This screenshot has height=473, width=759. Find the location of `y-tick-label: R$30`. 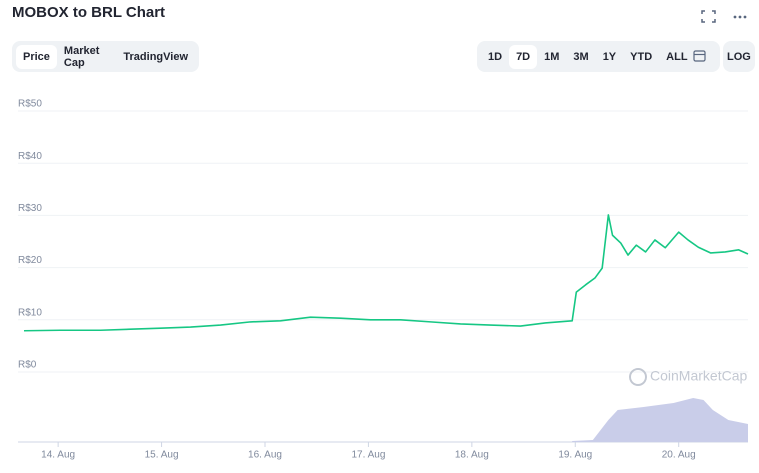

y-tick-label: R$30 is located at coordinates (30, 208).